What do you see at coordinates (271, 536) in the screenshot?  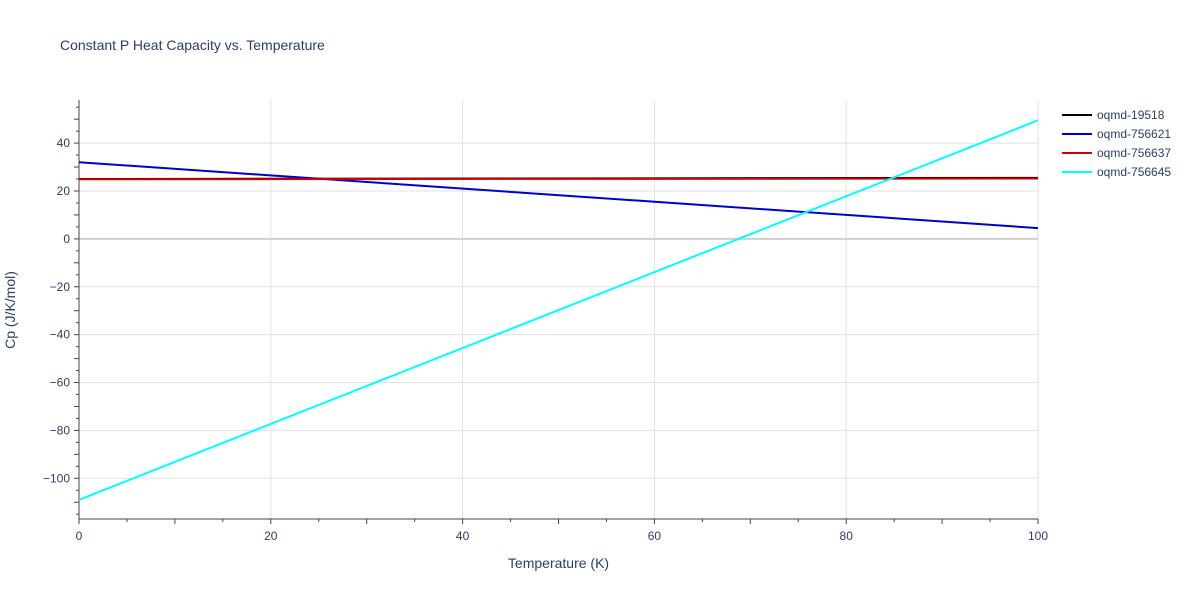 I see `x-tick-label: 20` at bounding box center [271, 536].